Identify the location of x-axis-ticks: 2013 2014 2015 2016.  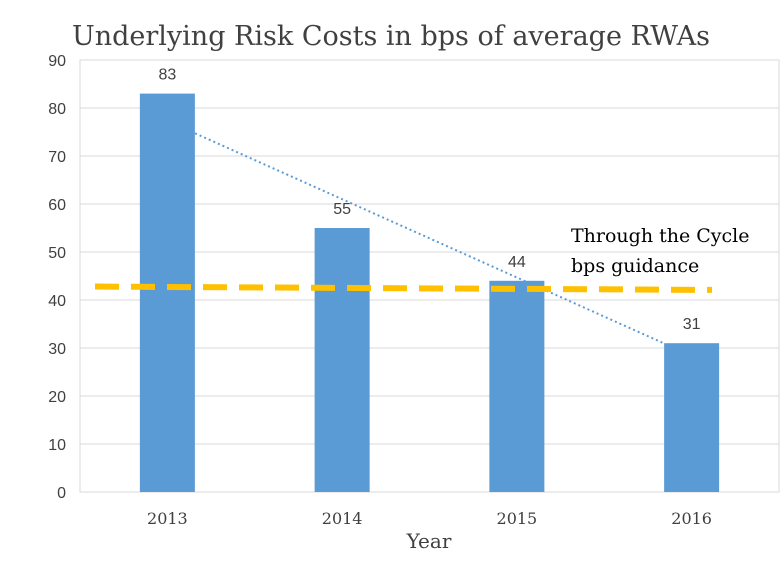
(429, 518).